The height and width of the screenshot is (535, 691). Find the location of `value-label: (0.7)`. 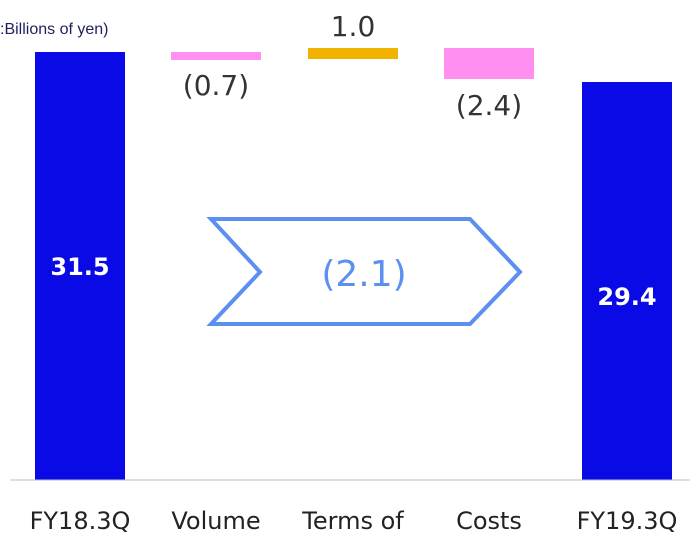

value-label: (0.7) is located at coordinates (216, 85).